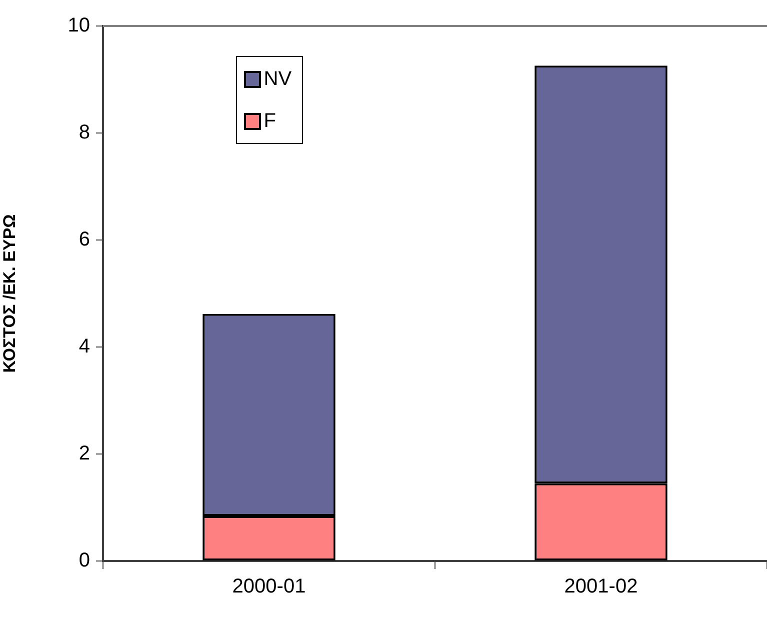  Describe the element at coordinates (601, 587) in the screenshot. I see `x-tick-label: 2001-02` at that location.